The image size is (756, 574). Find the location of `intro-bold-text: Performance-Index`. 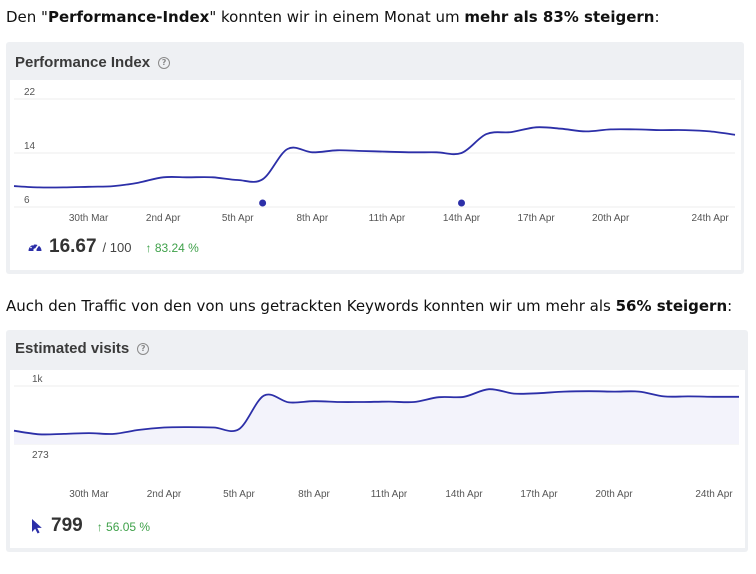

intro-bold-text: Performance-Index is located at coordinates (128, 17).